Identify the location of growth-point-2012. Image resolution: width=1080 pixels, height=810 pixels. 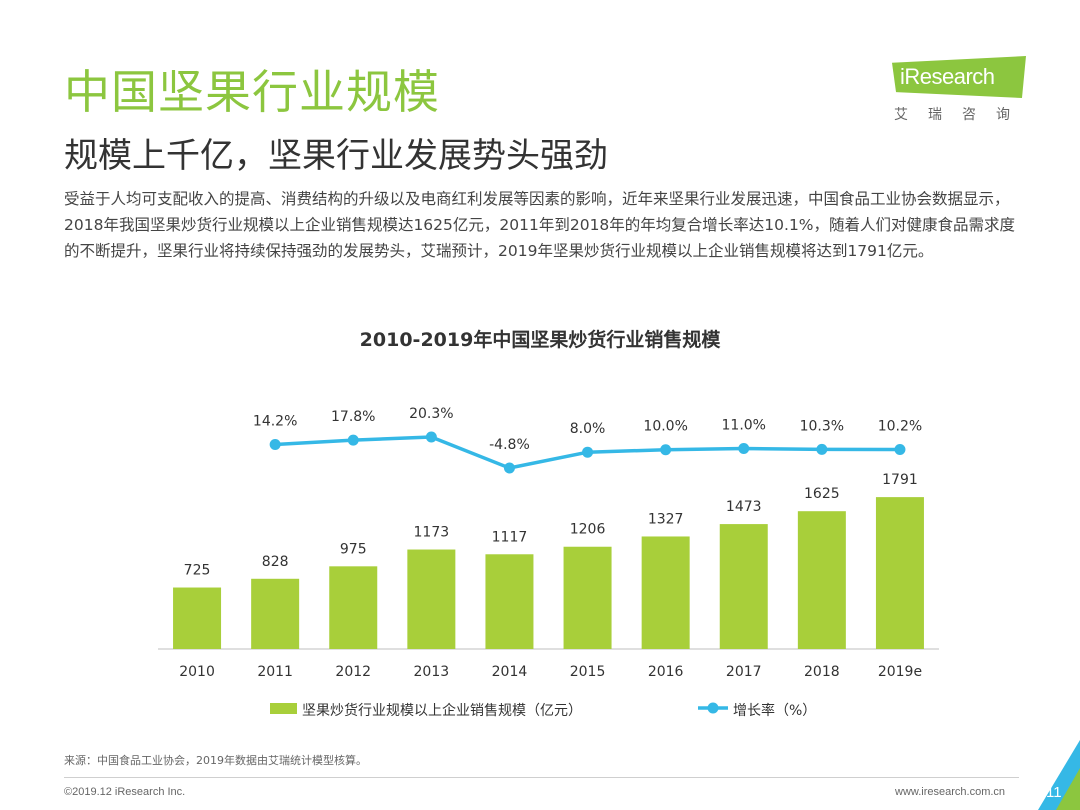
(353, 440).